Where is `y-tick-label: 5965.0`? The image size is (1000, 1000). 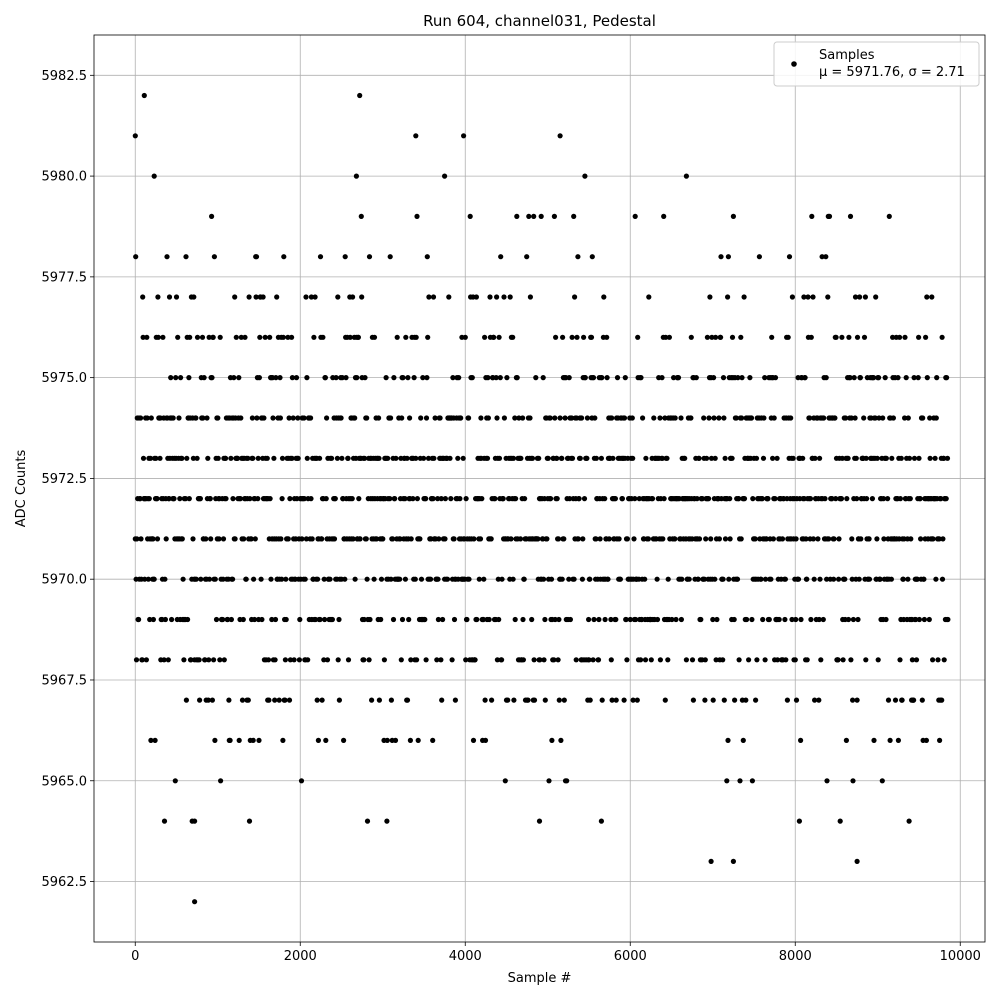
y-tick-label: 5965.0 is located at coordinates (65, 781).